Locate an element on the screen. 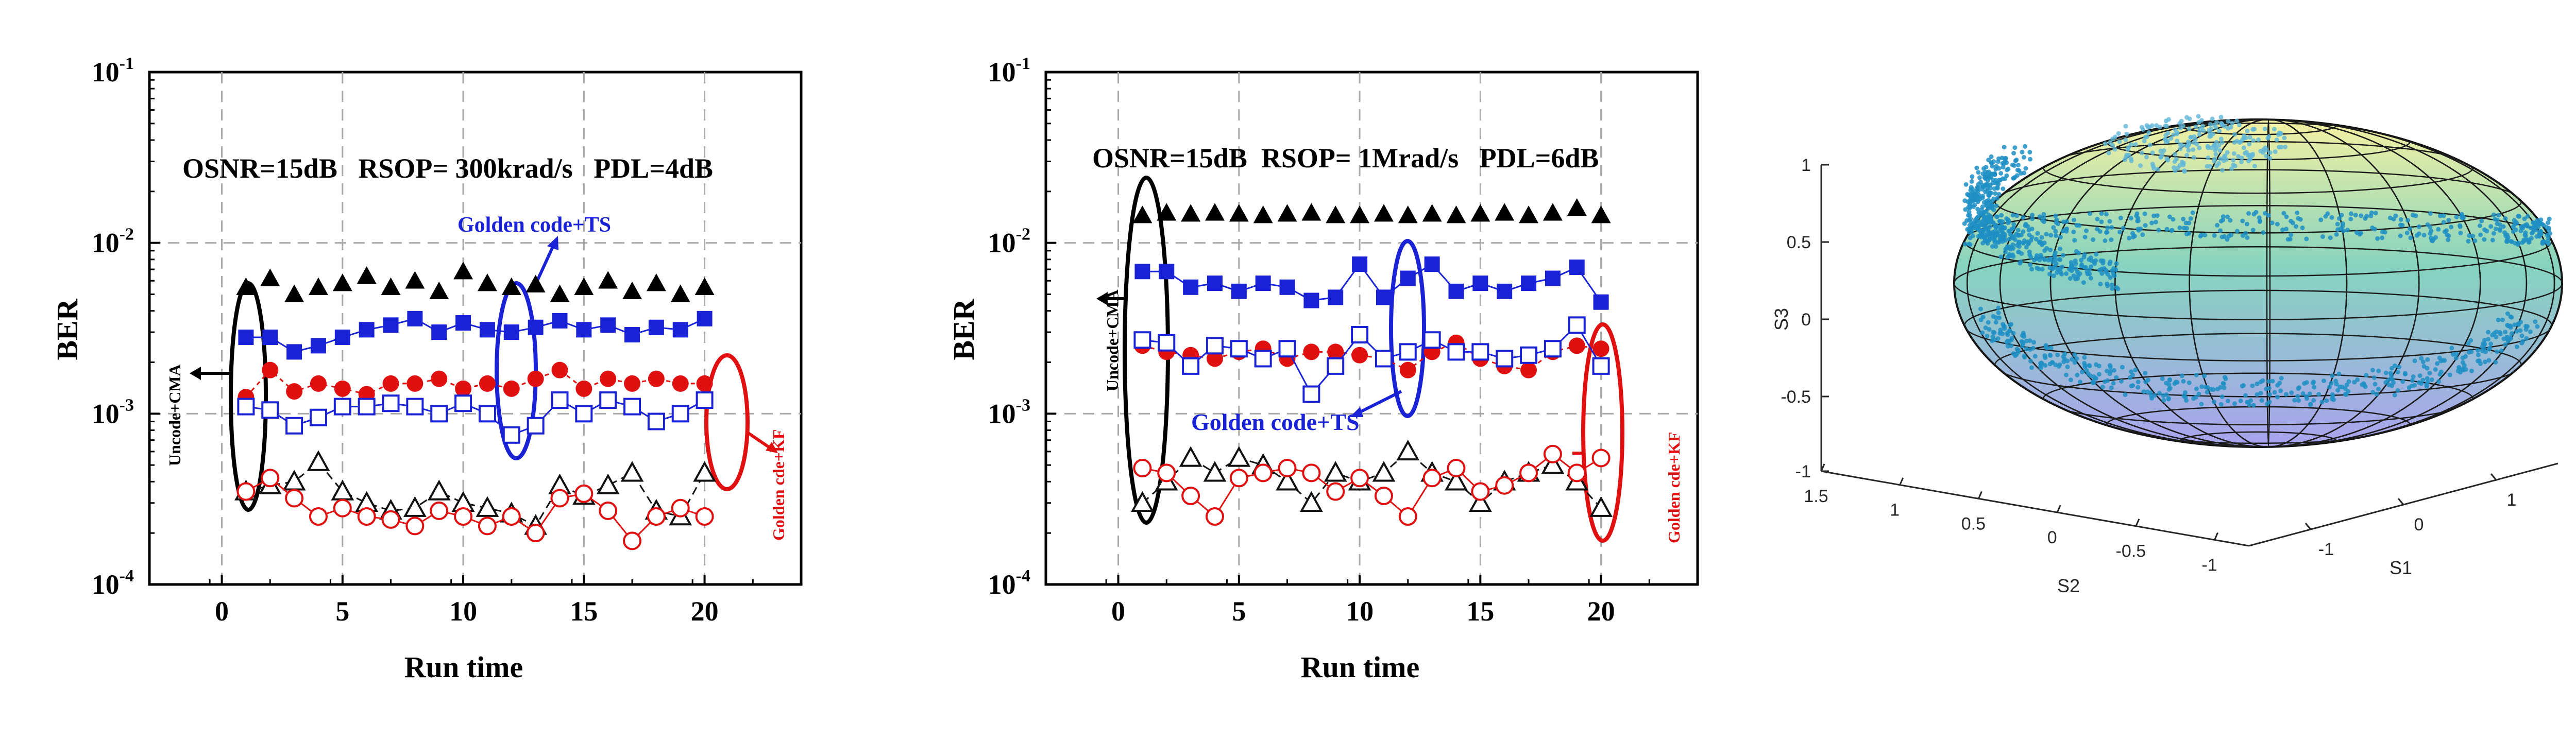  s2-tick-mark is located at coordinates (1980, 495).